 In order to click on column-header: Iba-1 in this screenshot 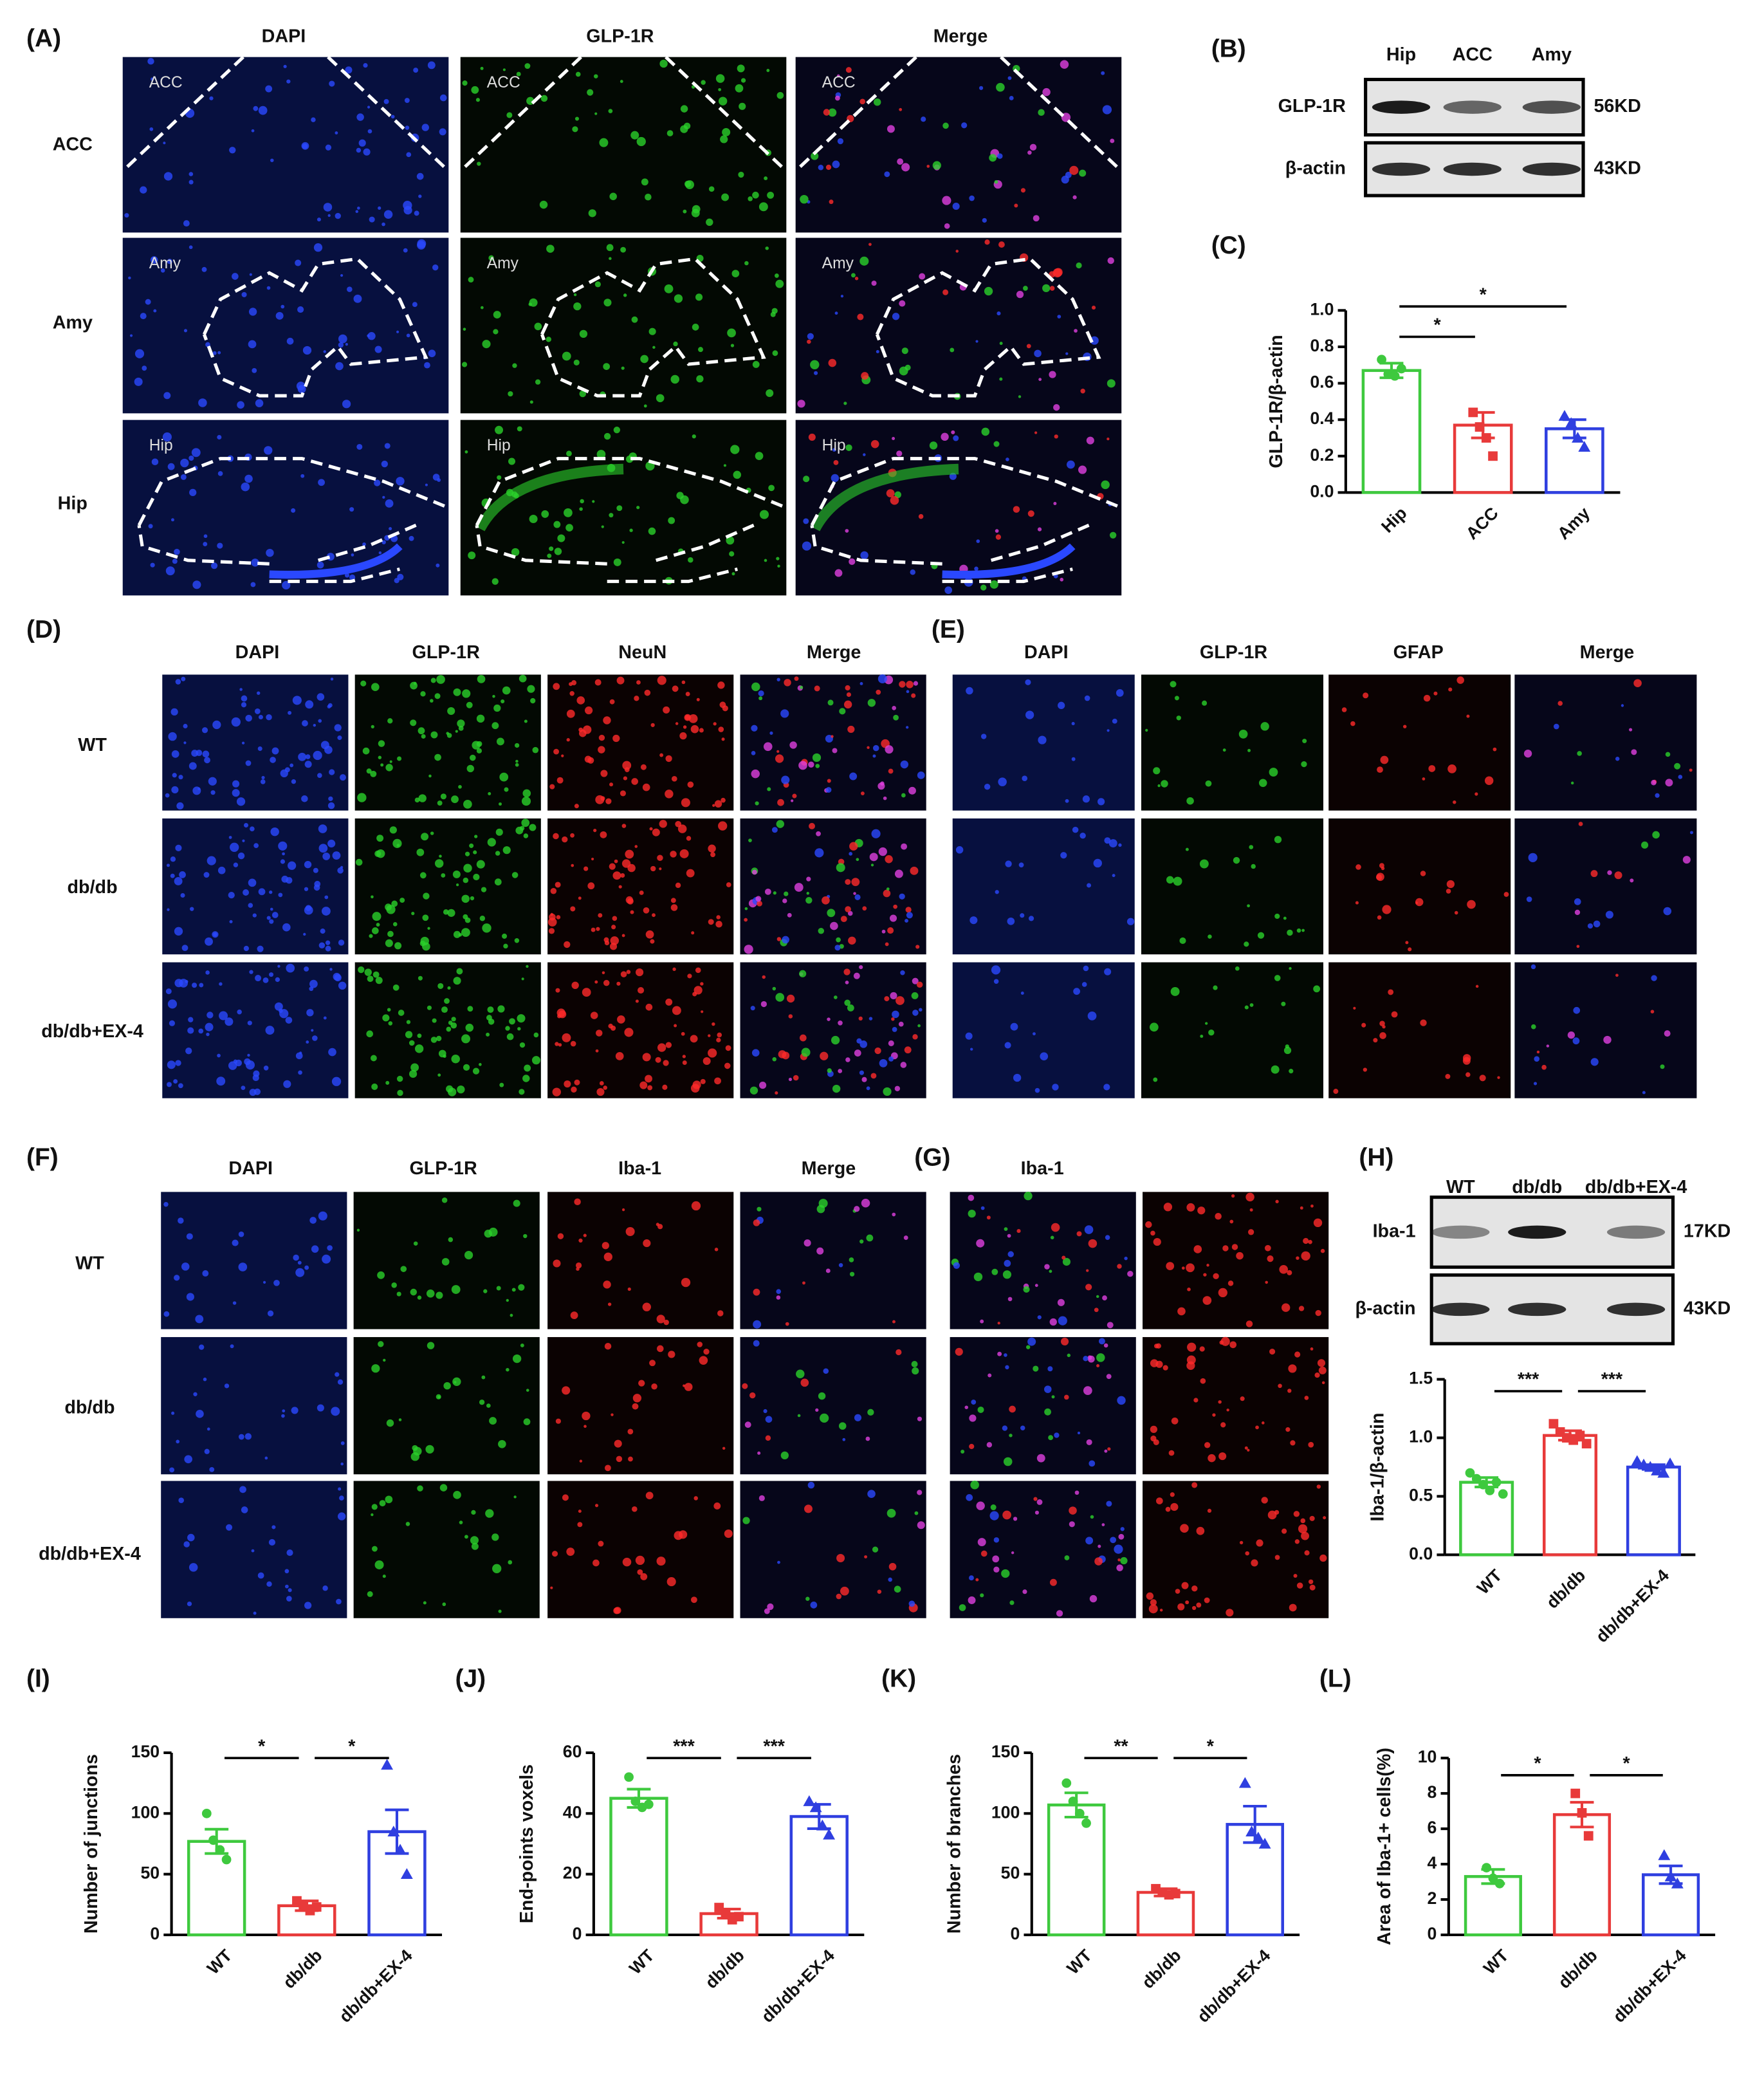, I will do `click(639, 1169)`.